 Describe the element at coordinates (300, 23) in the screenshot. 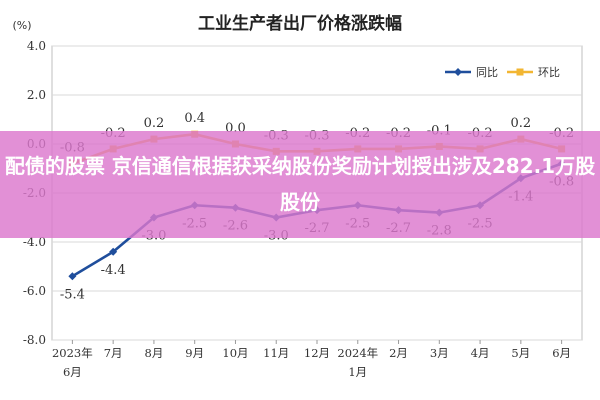

I see `chart-title: 工业生产者出厂价格涨跌幅` at that location.